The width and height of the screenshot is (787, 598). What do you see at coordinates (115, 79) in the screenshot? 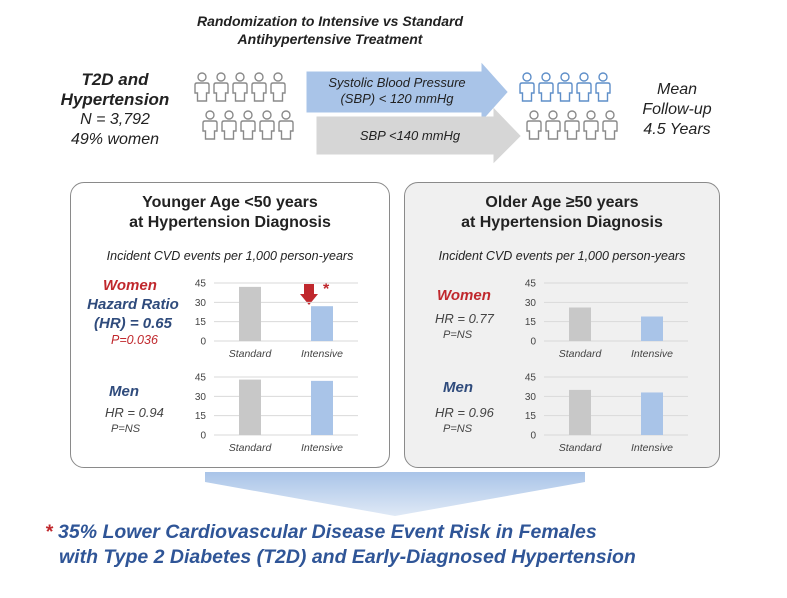
I see `cohort-label-line-1: T2D and` at bounding box center [115, 79].